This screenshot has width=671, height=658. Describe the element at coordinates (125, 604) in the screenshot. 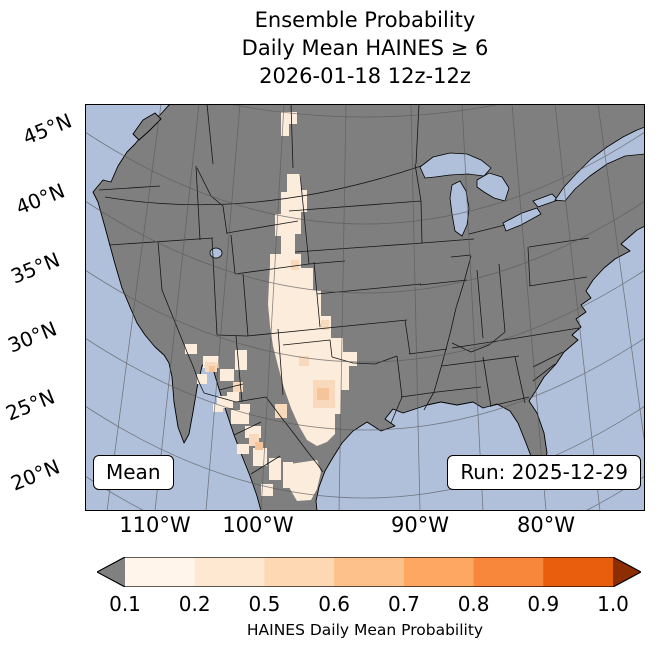

I see `colorbar-tick-0.1: 0.1` at that location.